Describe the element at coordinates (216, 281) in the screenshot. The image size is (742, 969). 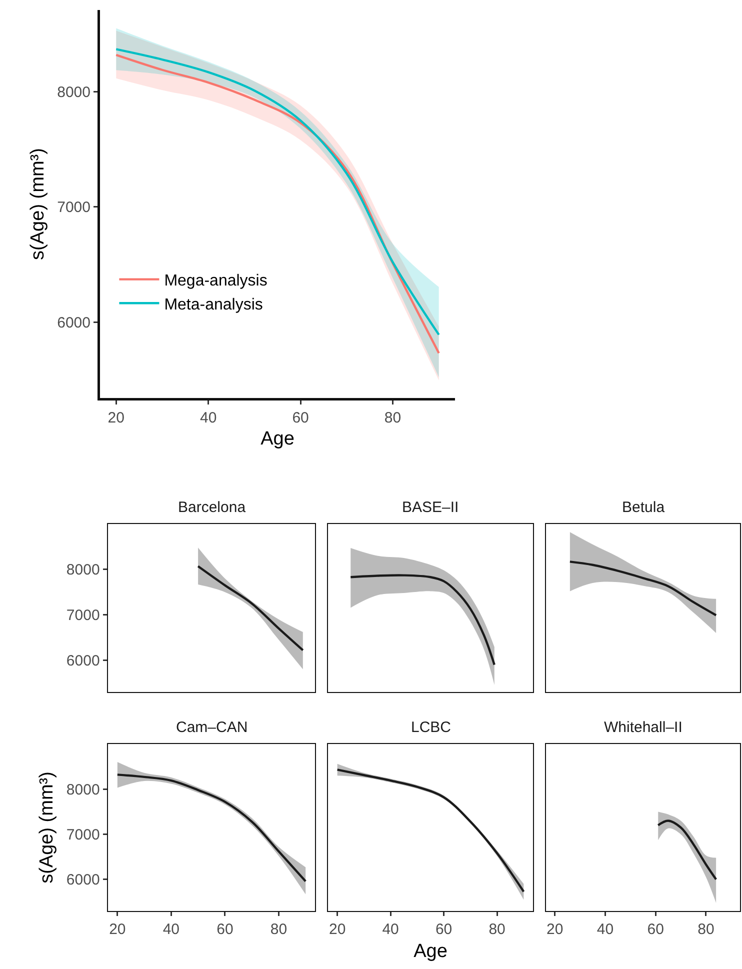
I see `legend-label: Mega-analysis` at that location.